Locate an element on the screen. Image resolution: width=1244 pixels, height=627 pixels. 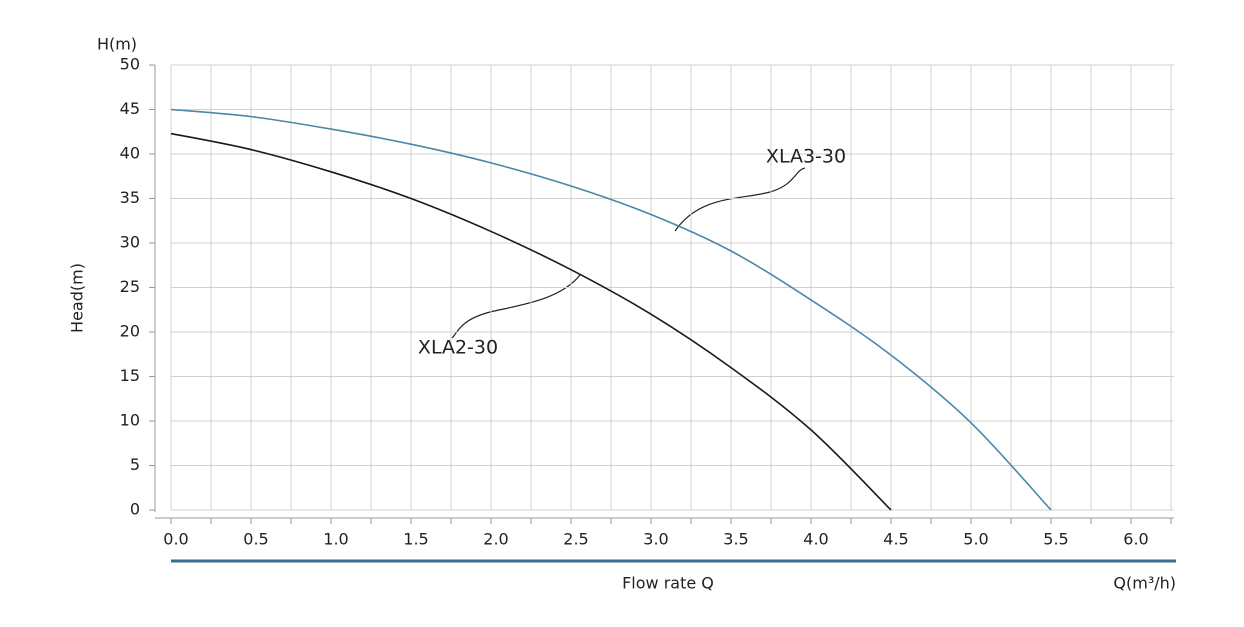
x-tick-label: 0.0 is located at coordinates (175, 539).